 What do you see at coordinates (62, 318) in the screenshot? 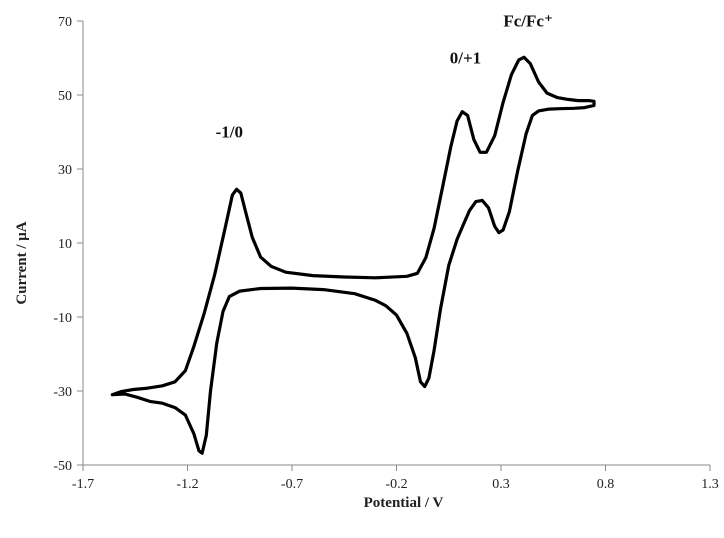
I see `y-tick-label: -10` at bounding box center [62, 318].